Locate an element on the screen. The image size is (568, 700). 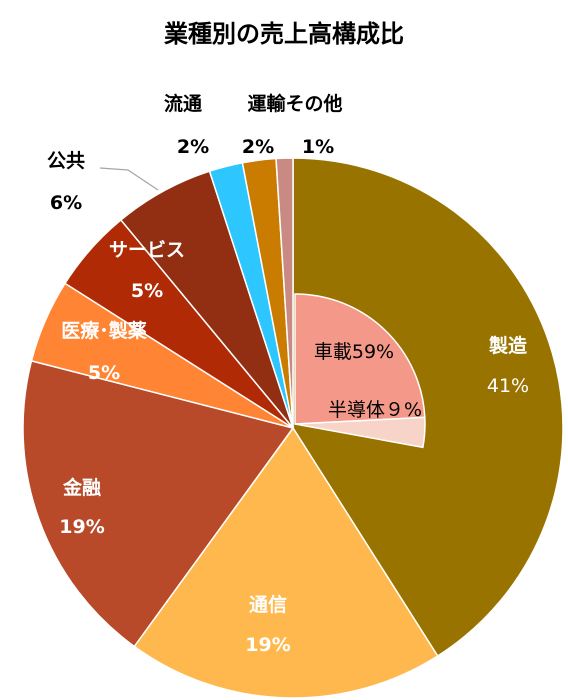
label-value-8: 1% is located at coordinates (318, 147).